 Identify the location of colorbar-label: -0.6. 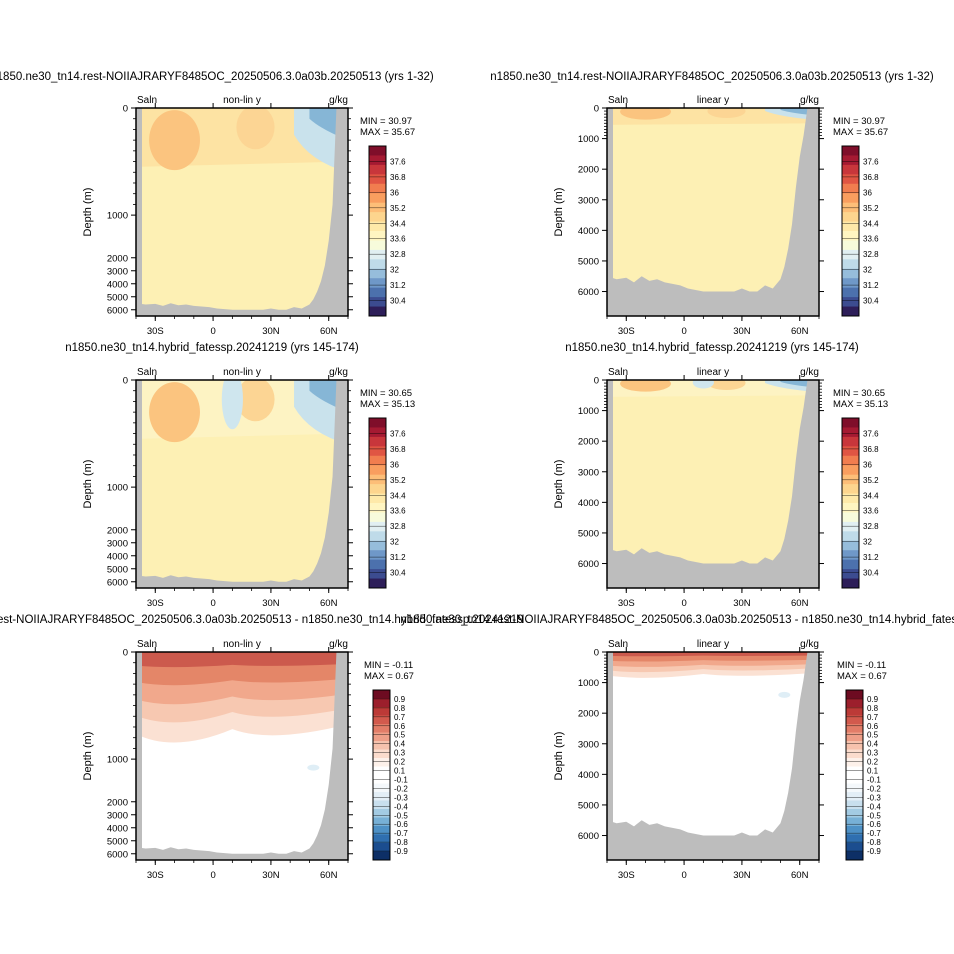
(874, 824).